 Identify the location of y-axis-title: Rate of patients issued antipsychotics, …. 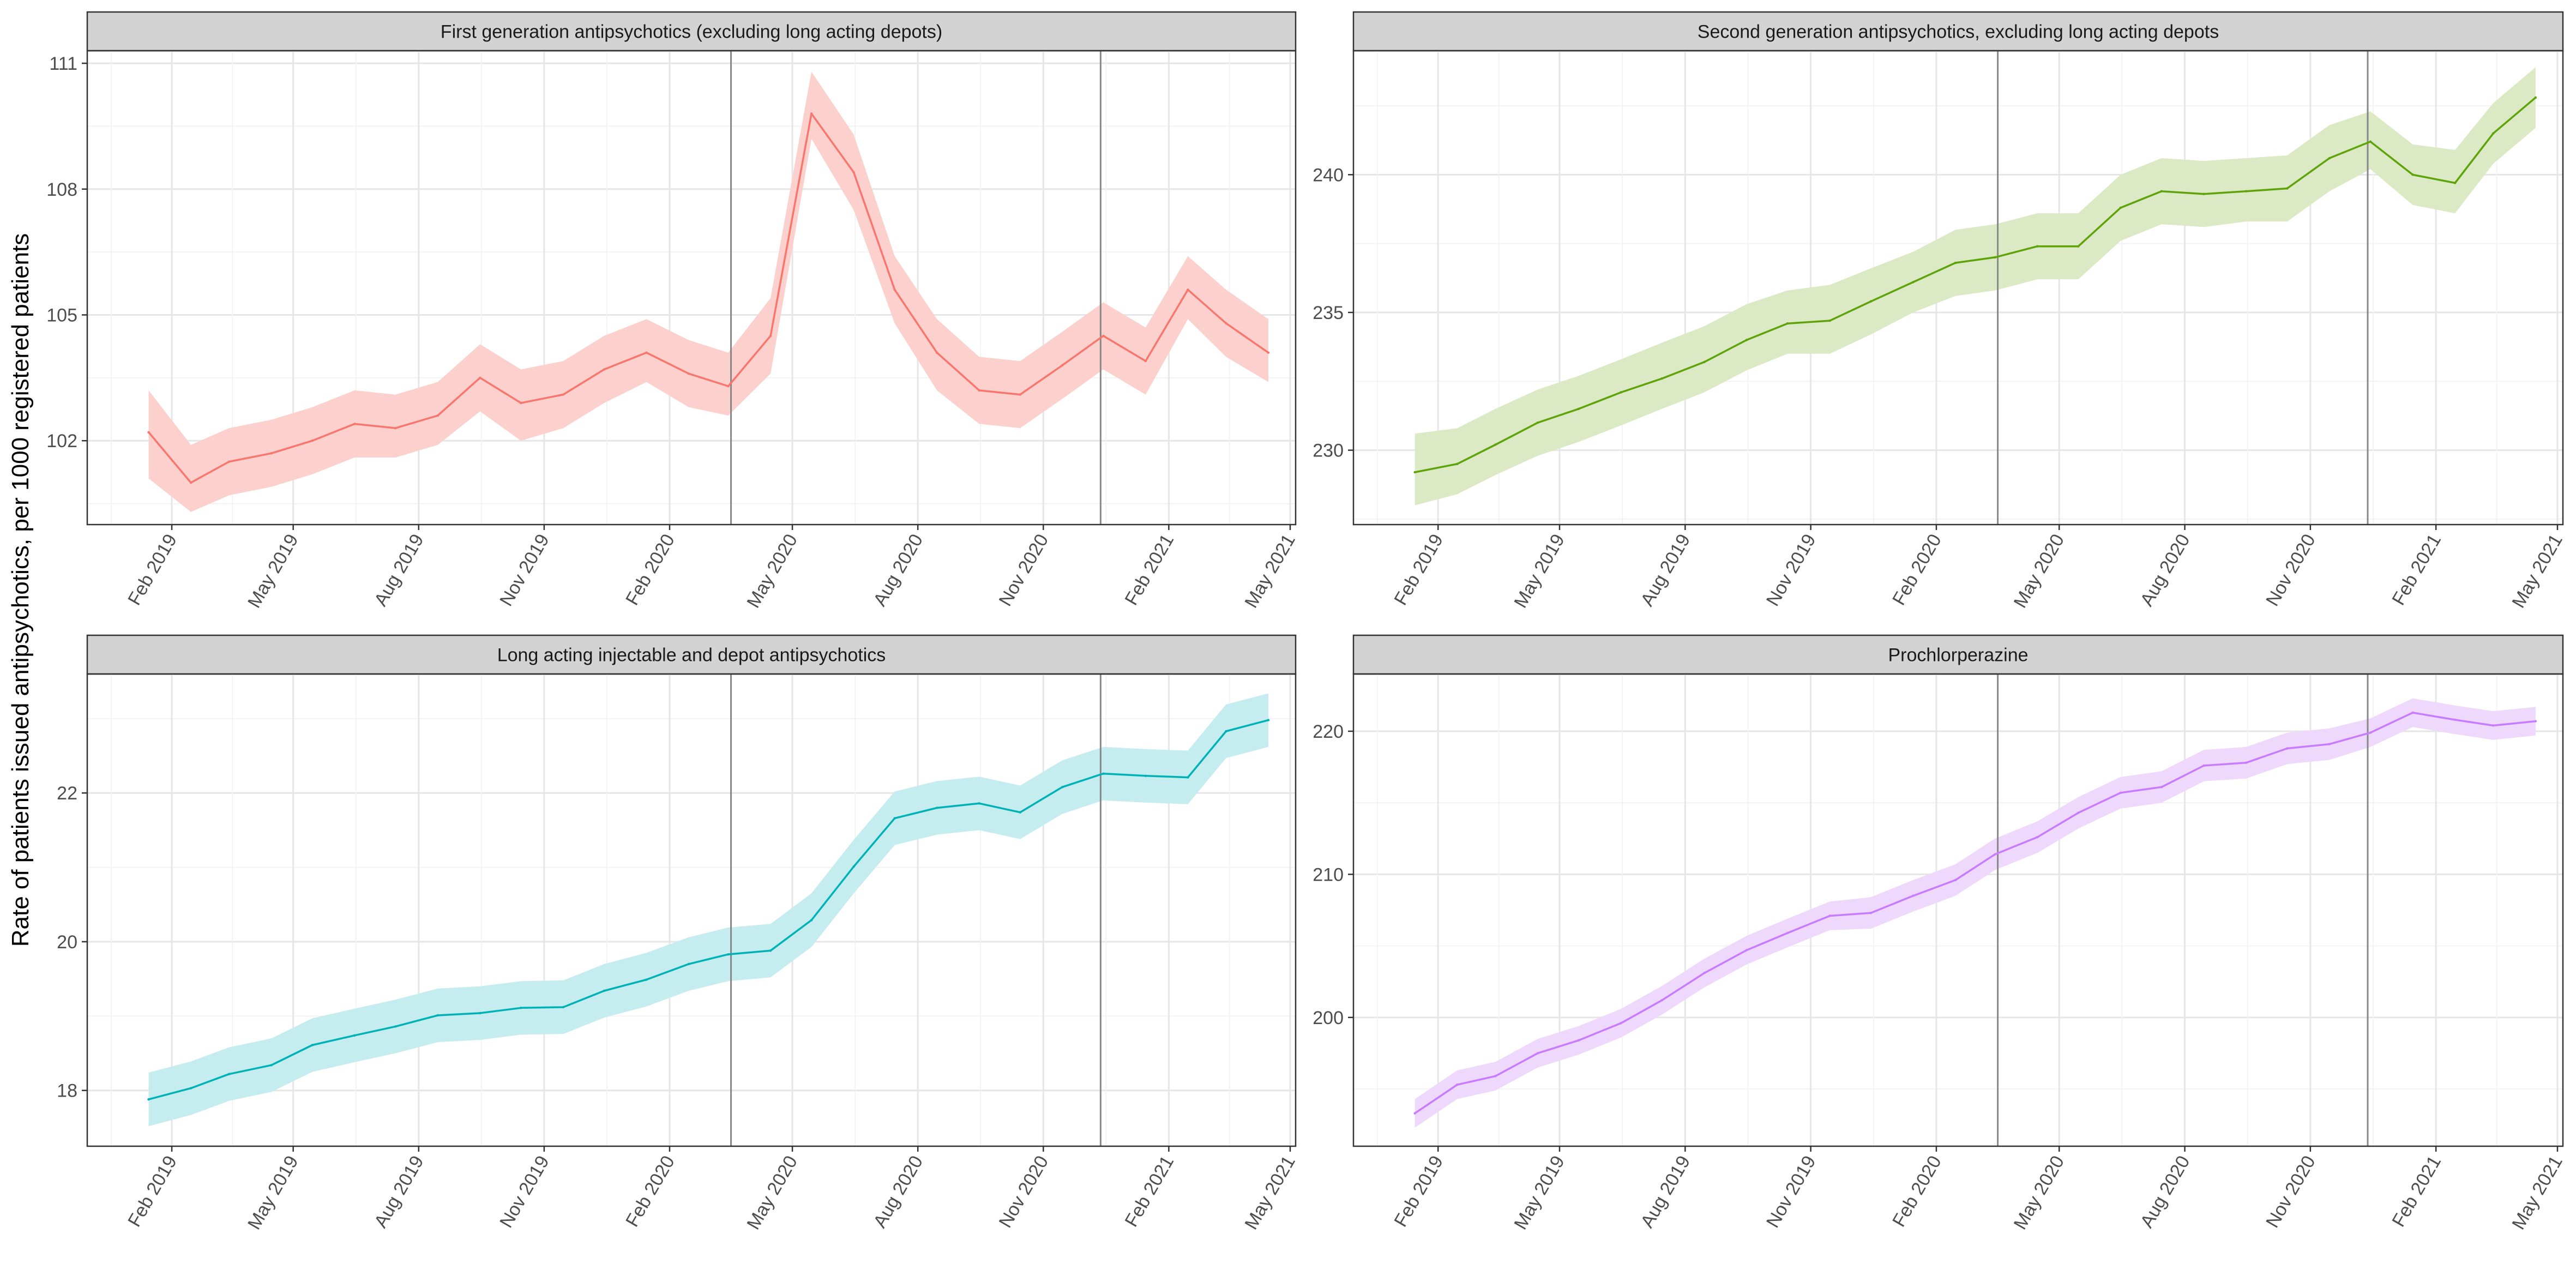
(20, 590).